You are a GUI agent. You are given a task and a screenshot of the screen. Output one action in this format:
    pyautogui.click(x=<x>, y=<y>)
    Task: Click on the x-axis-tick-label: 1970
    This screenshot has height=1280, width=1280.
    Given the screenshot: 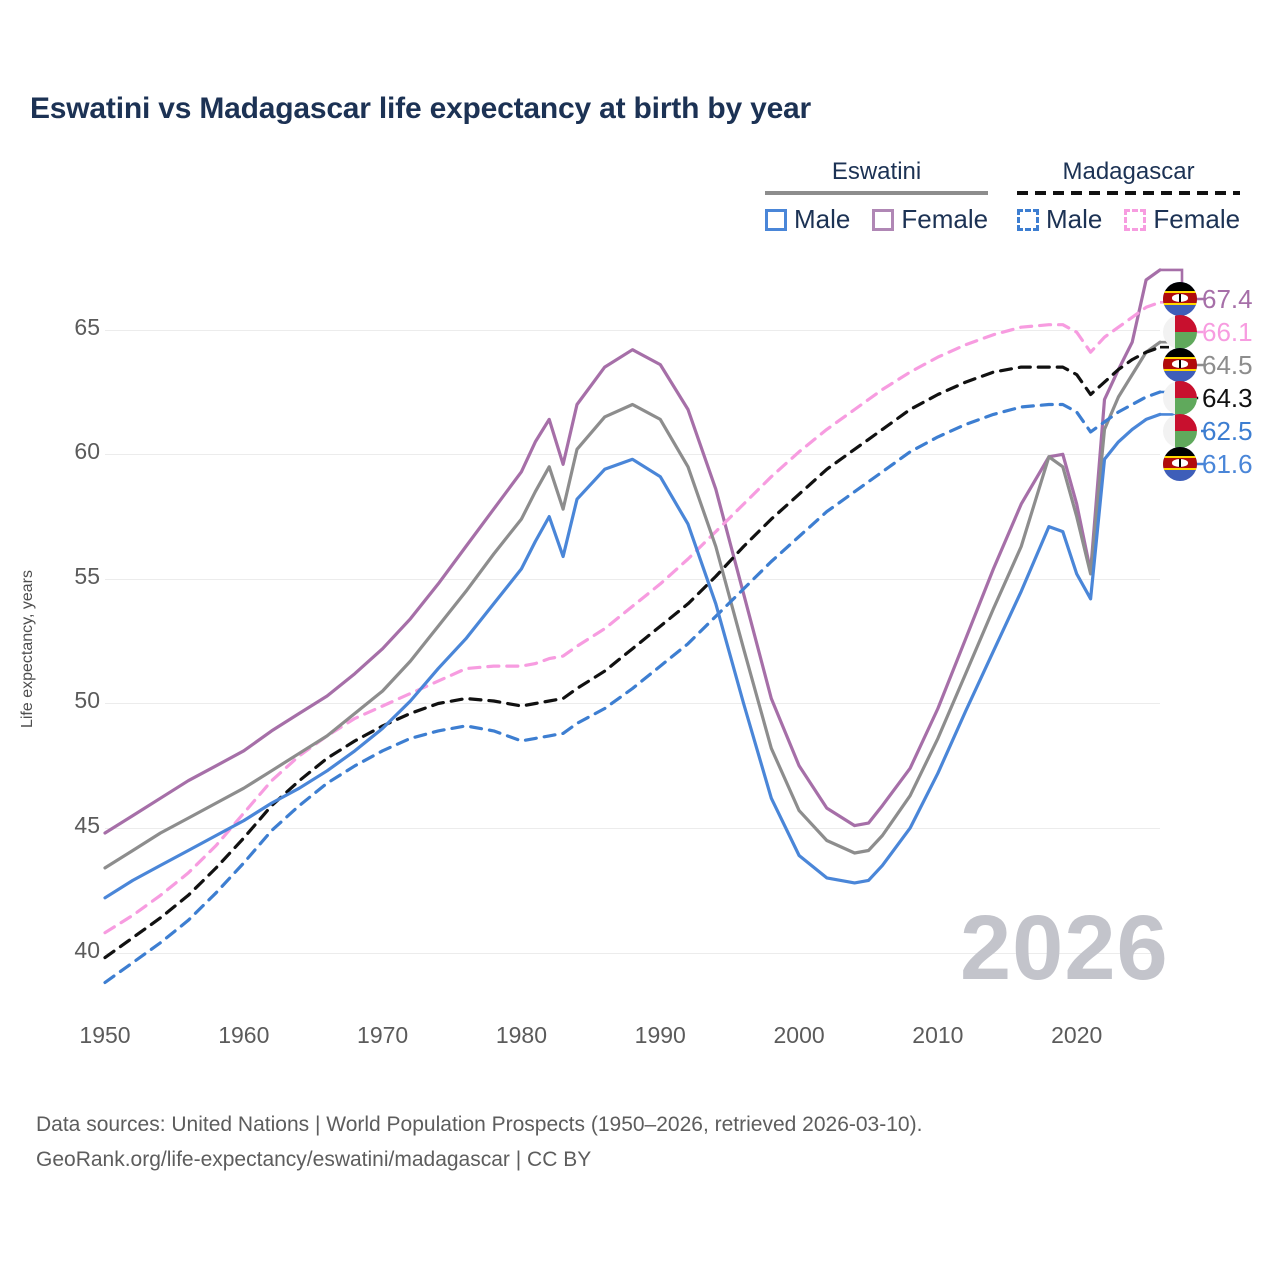 What is the action you would take?
    pyautogui.click(x=383, y=1035)
    